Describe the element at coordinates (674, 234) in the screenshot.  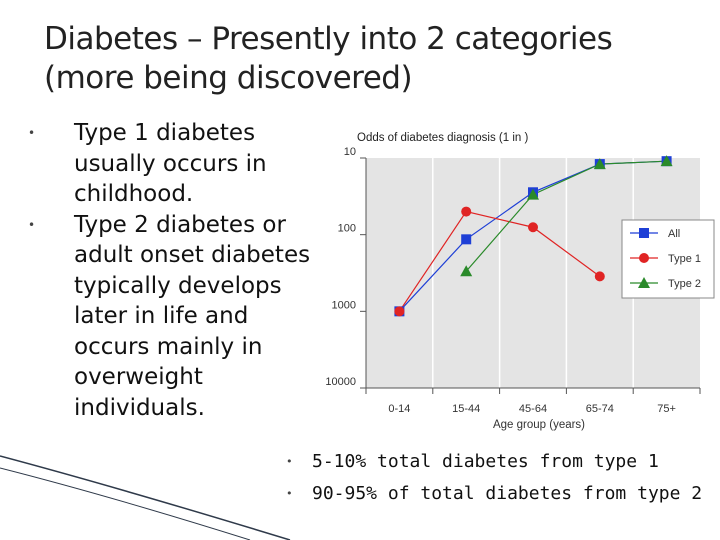
I see `legend-label: All` at that location.